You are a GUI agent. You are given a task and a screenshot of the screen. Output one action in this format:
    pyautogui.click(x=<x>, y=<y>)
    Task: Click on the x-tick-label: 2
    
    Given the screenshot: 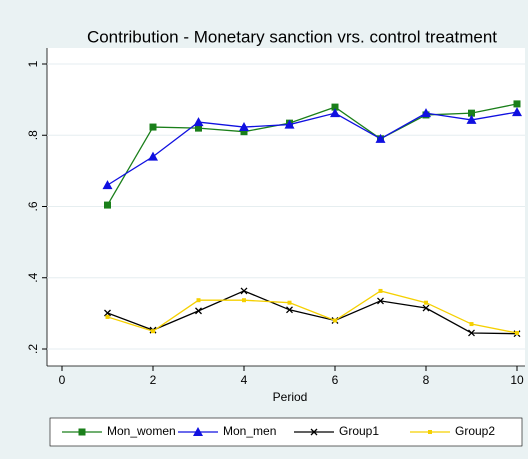 What is the action you would take?
    pyautogui.click(x=153, y=380)
    